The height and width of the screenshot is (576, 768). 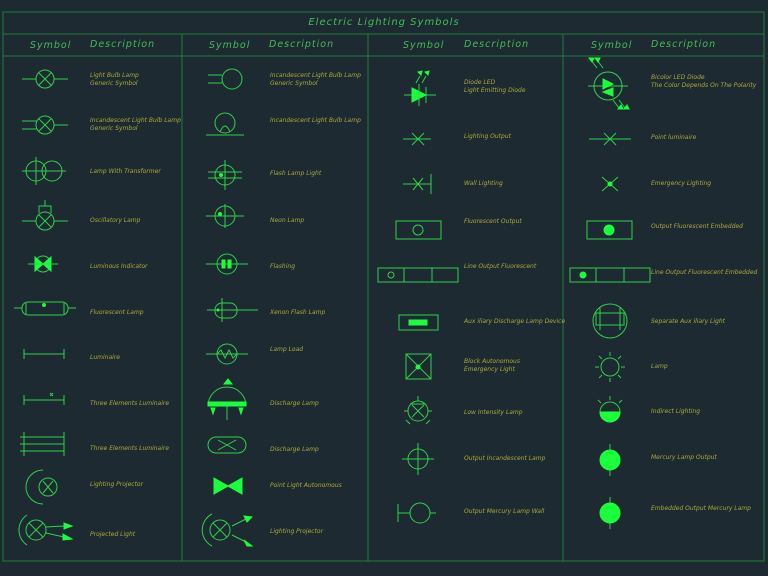 What do you see at coordinates (282, 266) in the screenshot?
I see `col2-description-5: Flashing` at bounding box center [282, 266].